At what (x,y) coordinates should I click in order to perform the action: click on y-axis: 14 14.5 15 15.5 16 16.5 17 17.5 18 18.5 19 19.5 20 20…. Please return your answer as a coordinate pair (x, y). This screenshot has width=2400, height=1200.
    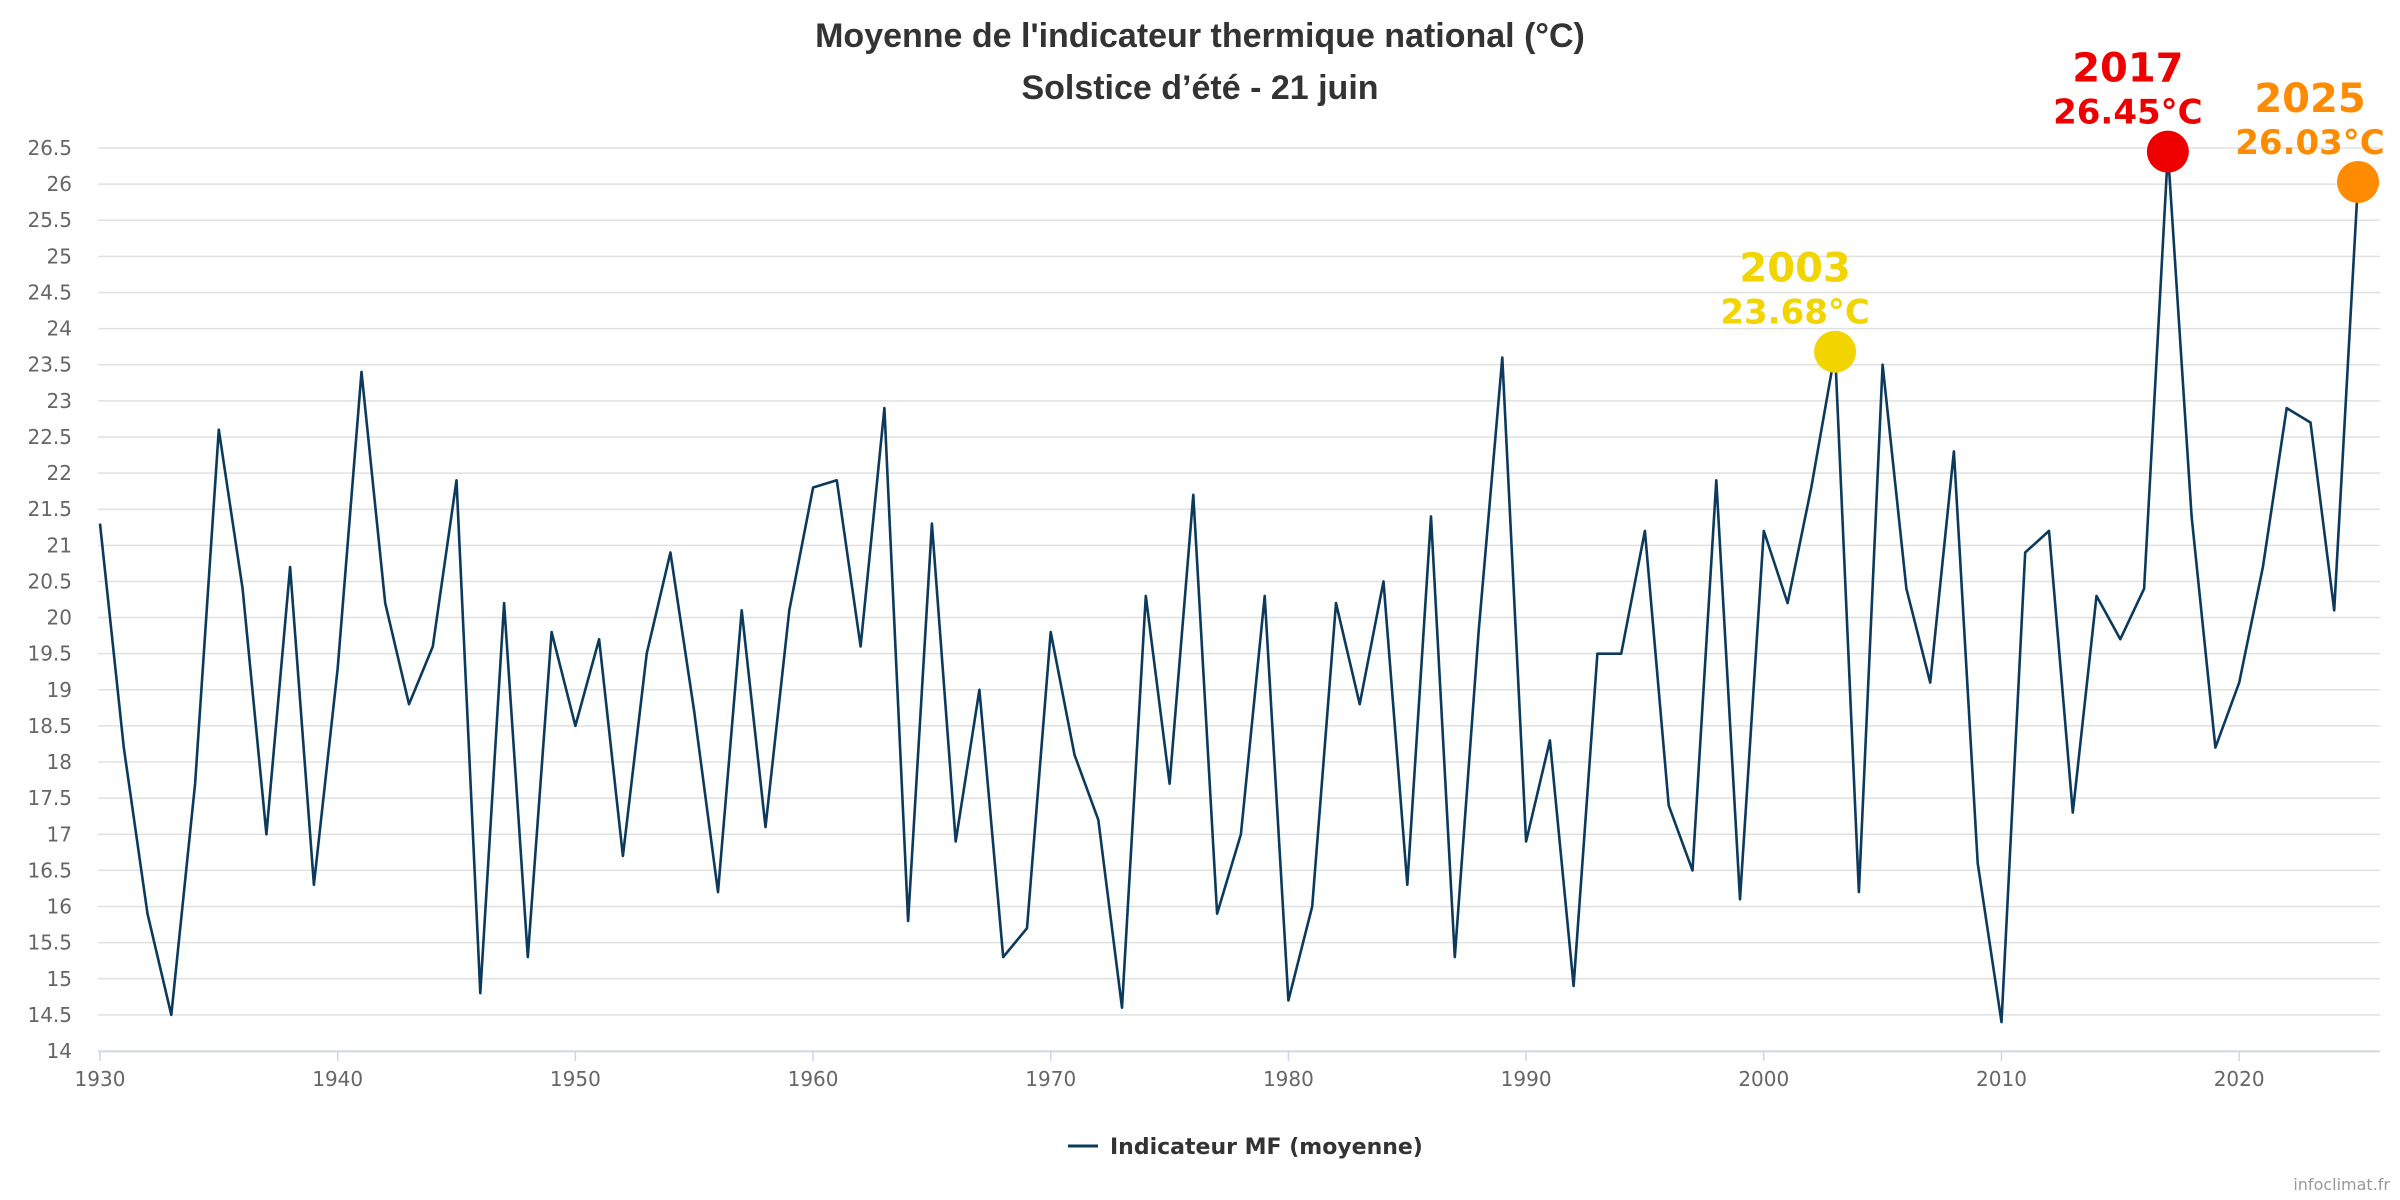
    Looking at the image, I should click on (49, 599).